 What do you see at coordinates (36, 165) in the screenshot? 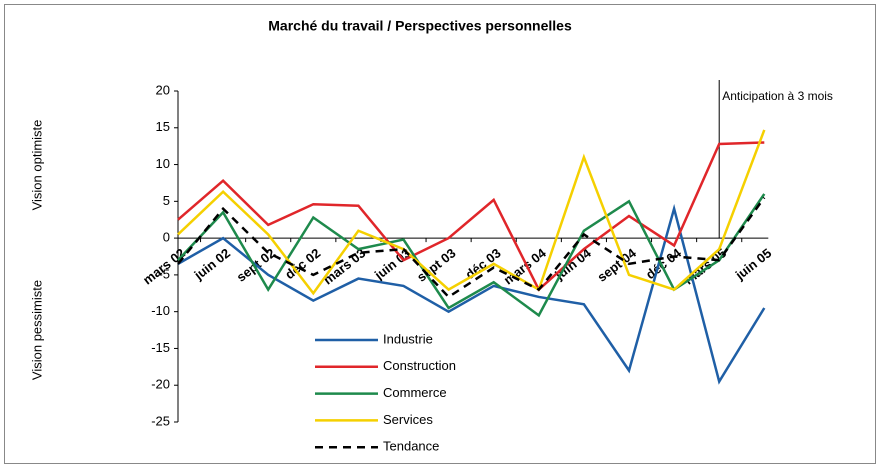
I see `y-axis-label: Vision optimiste` at bounding box center [36, 165].